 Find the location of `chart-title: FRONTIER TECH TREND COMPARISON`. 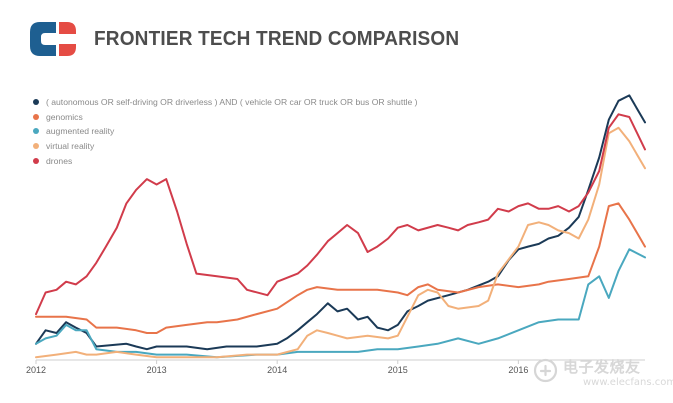

chart-title: FRONTIER TECH TREND COMPARISON is located at coordinates (277, 38).